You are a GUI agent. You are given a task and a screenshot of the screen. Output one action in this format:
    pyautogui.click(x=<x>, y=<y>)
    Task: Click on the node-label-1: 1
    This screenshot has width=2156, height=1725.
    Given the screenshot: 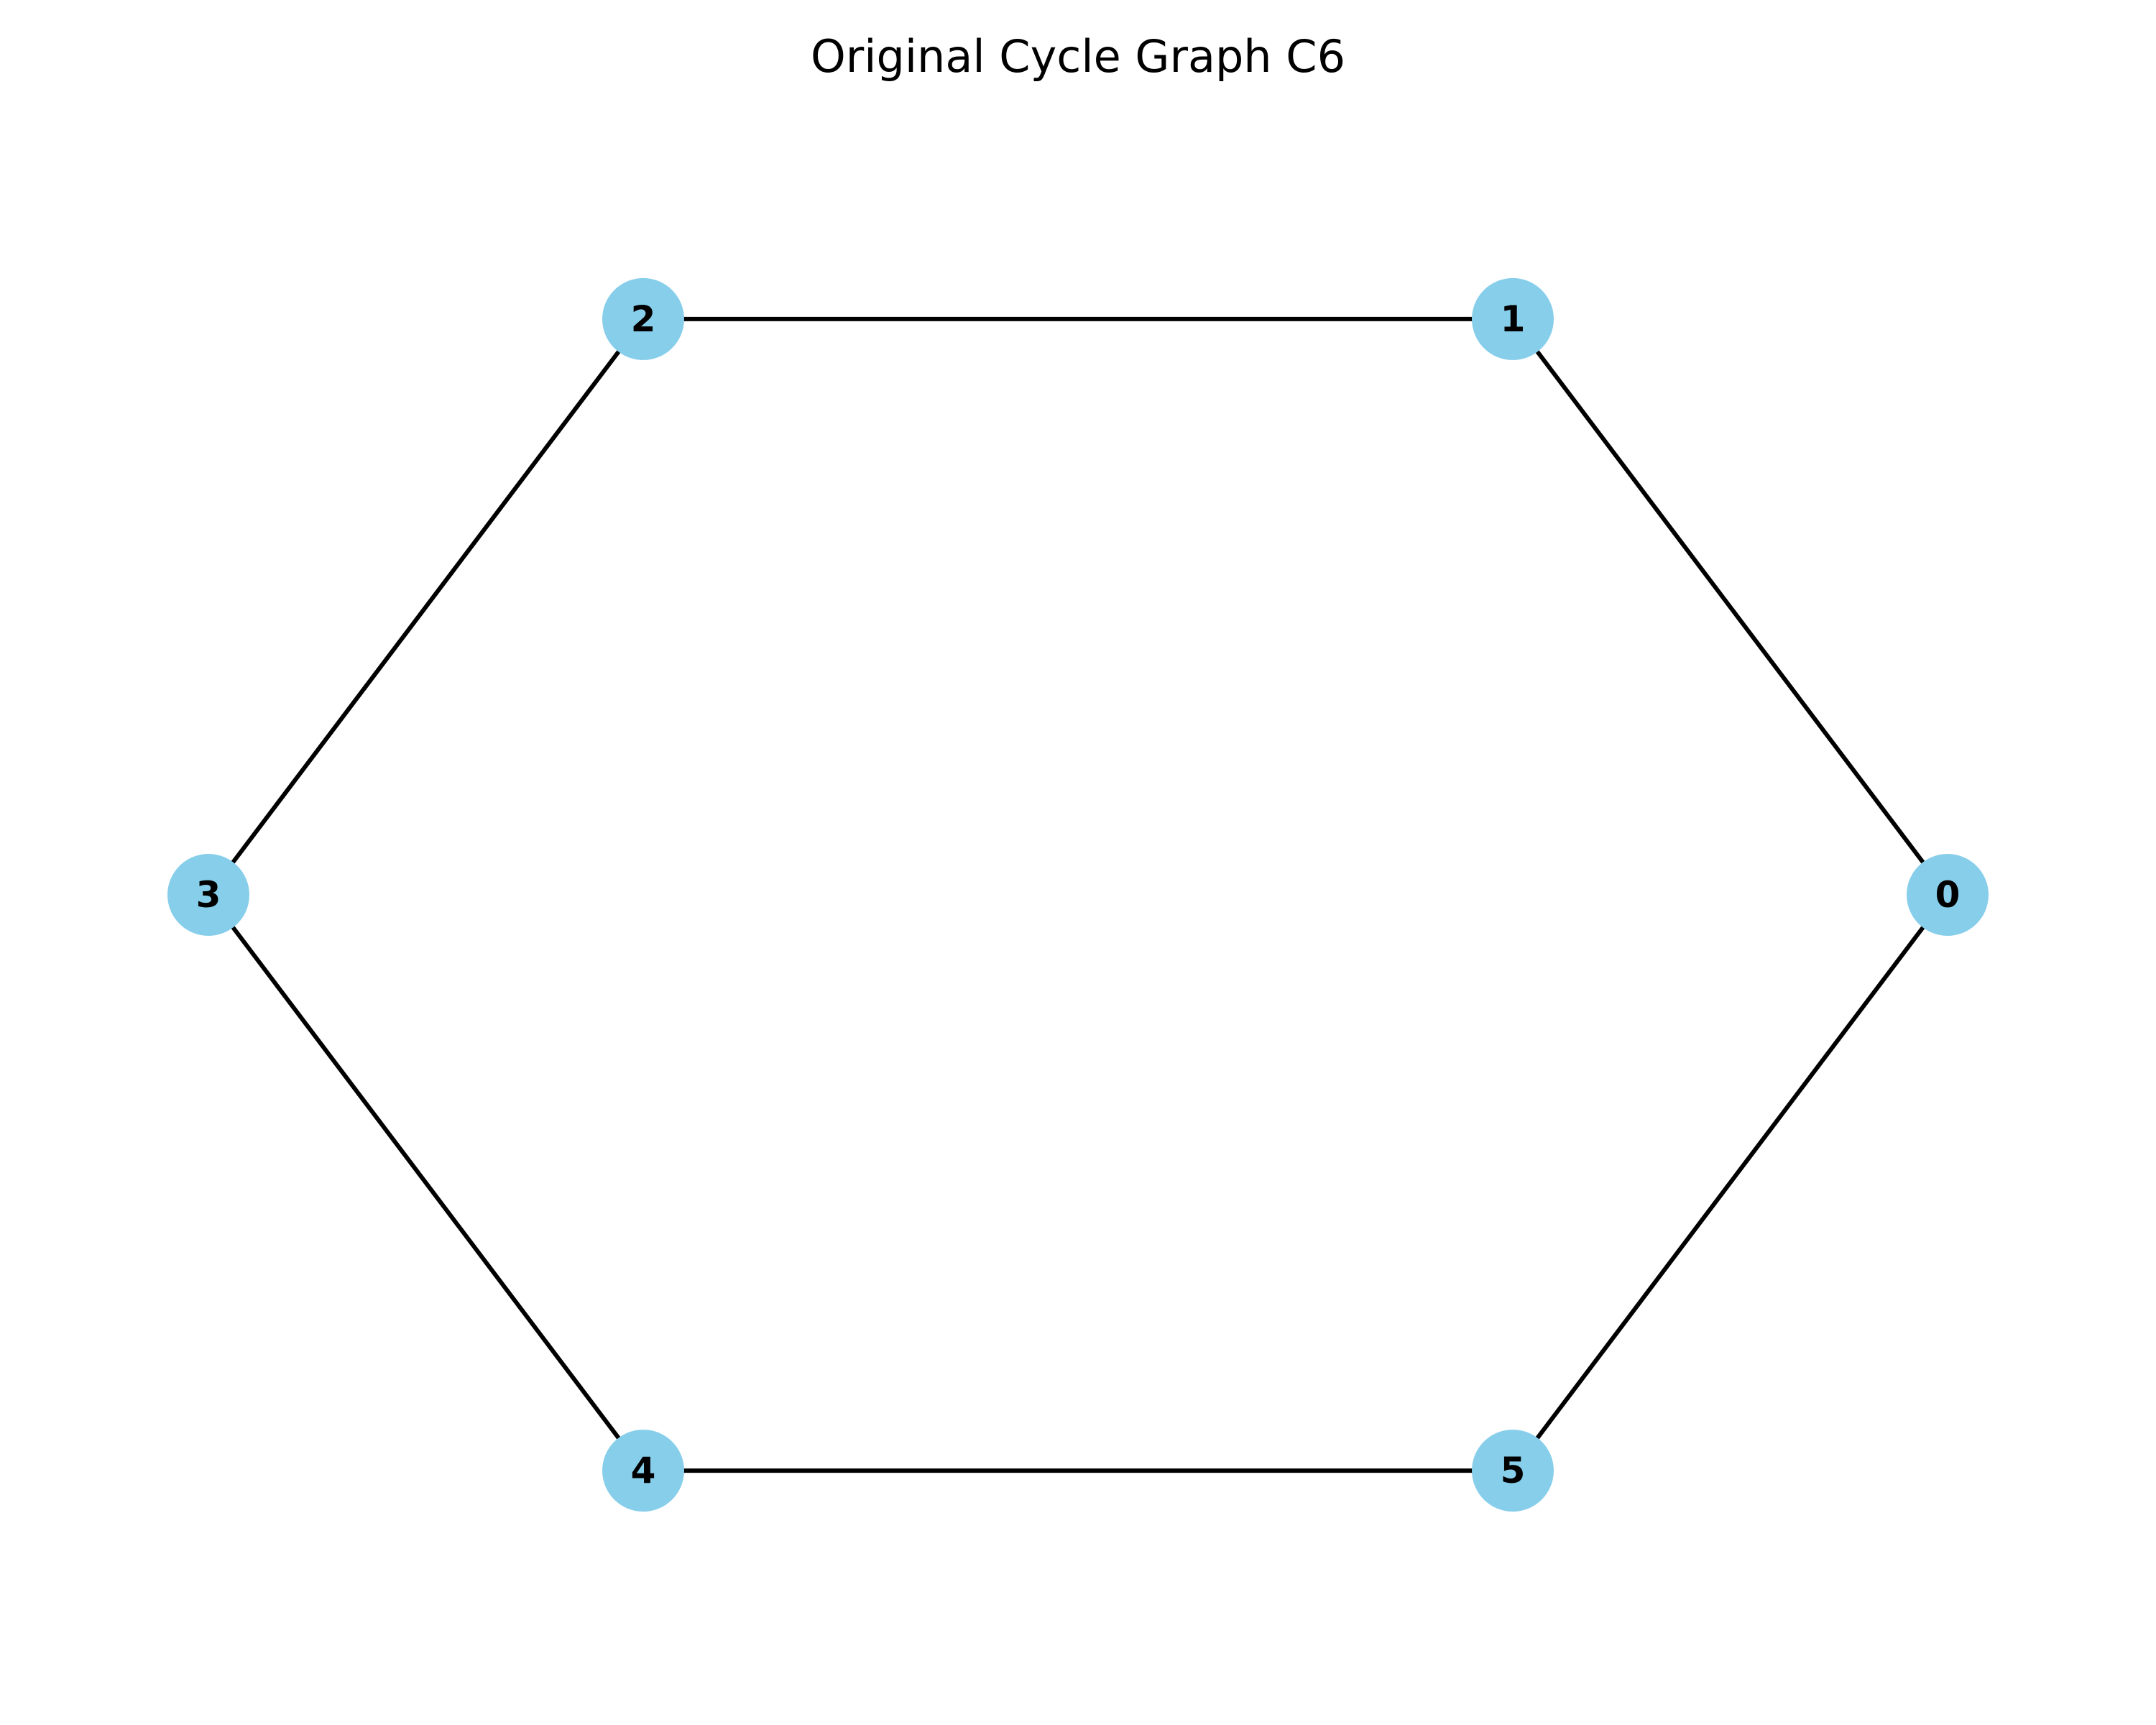 What is the action you would take?
    pyautogui.click(x=1513, y=319)
    